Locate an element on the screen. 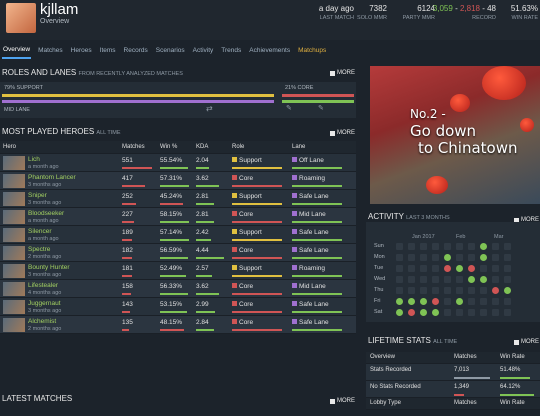 The height and width of the screenshot is (416, 540). lifetime-more-button: MORE is located at coordinates (526, 342).